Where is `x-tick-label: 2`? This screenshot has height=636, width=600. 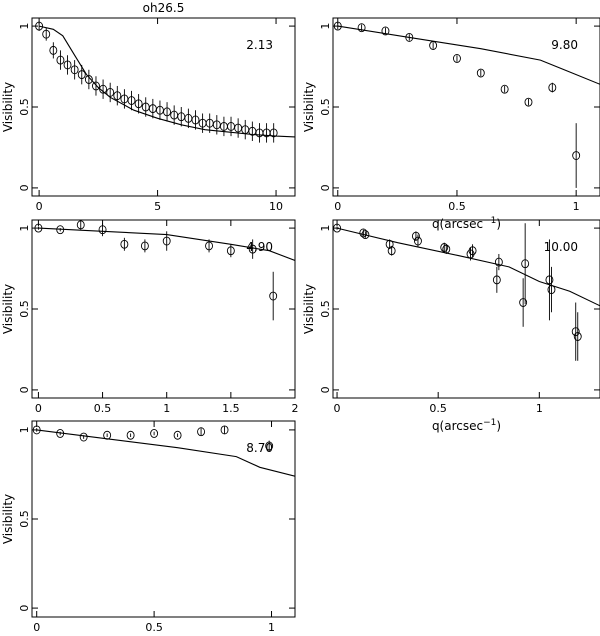 x-tick-label: 2 is located at coordinates (295, 408).